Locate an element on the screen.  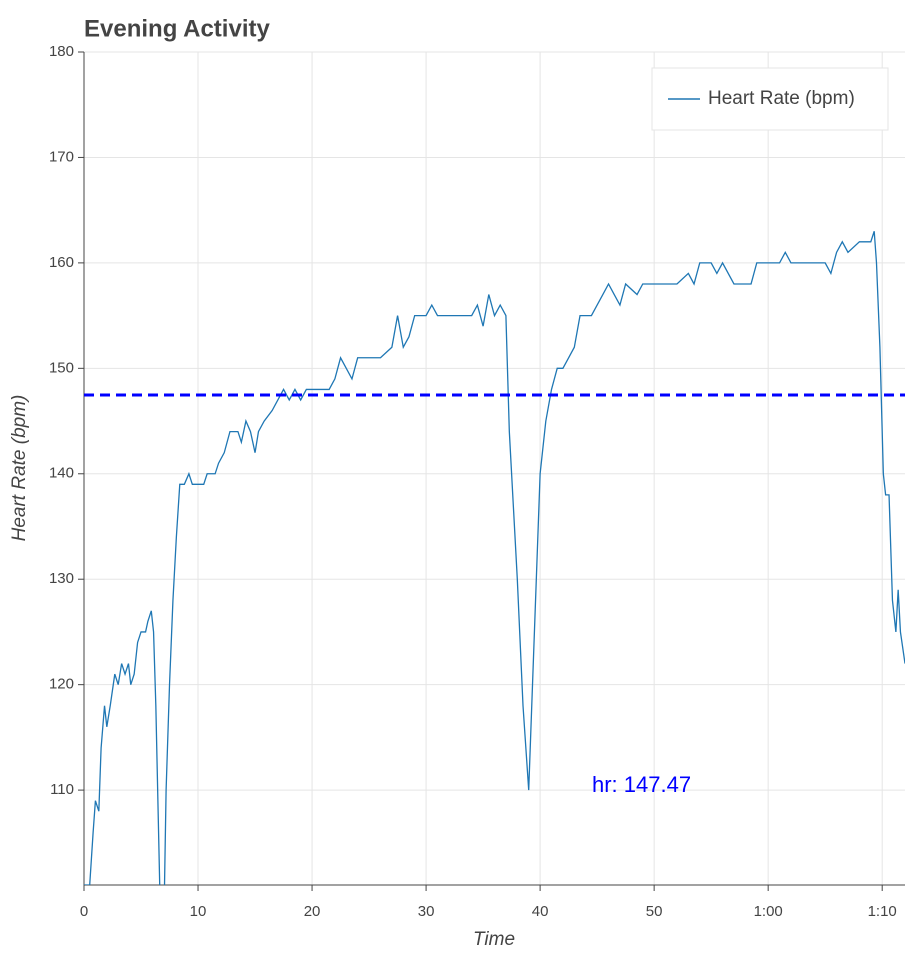
x-tick-label: 1:00 is located at coordinates (768, 911).